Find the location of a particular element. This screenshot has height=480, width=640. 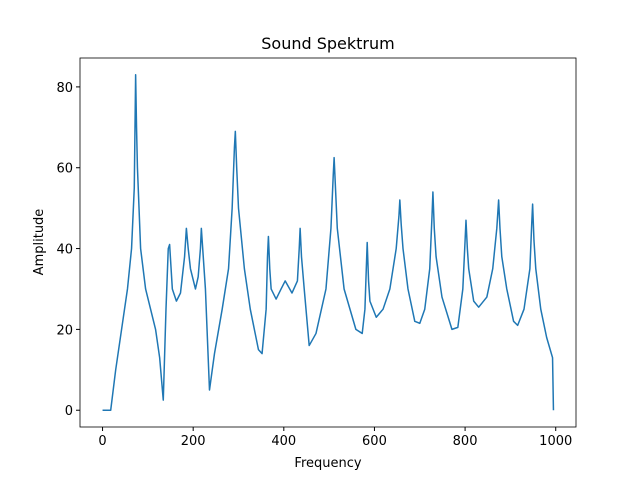

x-tick-label: 1000 is located at coordinates (555, 441).